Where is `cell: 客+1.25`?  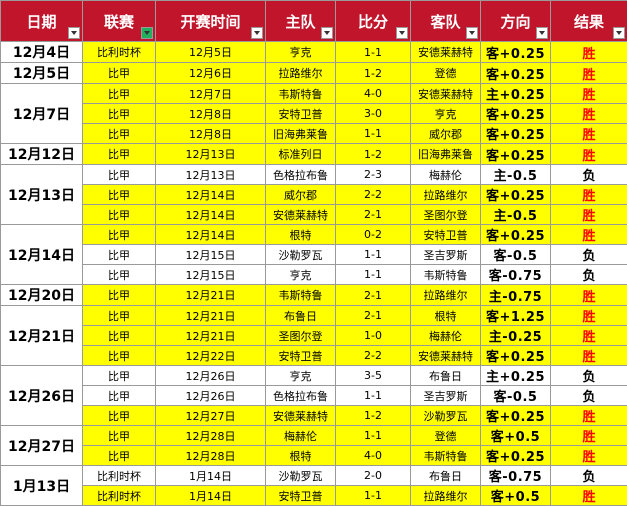
cell: 客+1.25 is located at coordinates (515, 315).